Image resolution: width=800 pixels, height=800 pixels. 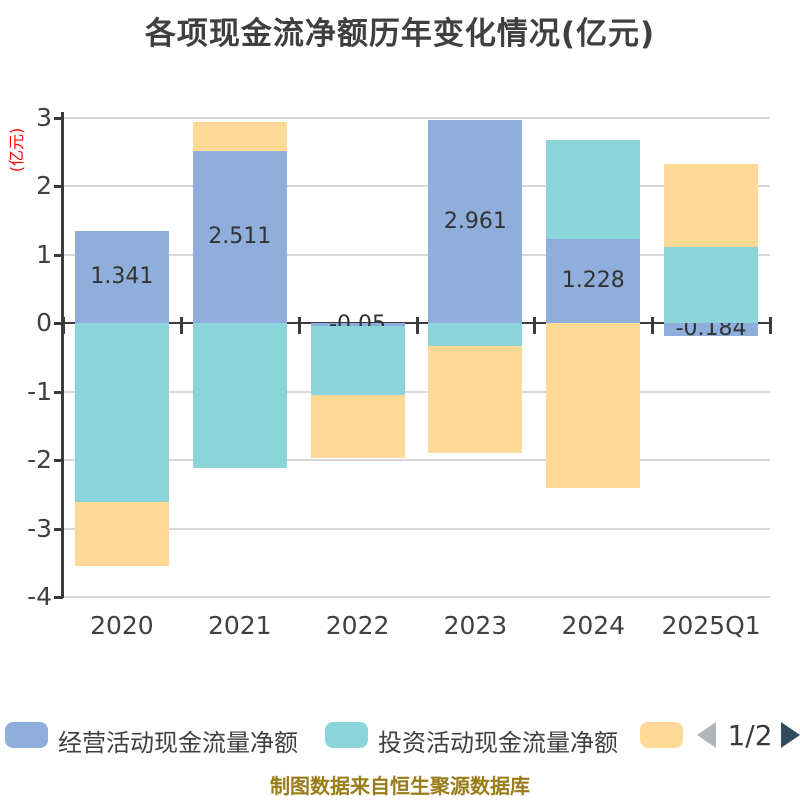 I want to click on x-tick-label: 2020, so click(x=122, y=625).